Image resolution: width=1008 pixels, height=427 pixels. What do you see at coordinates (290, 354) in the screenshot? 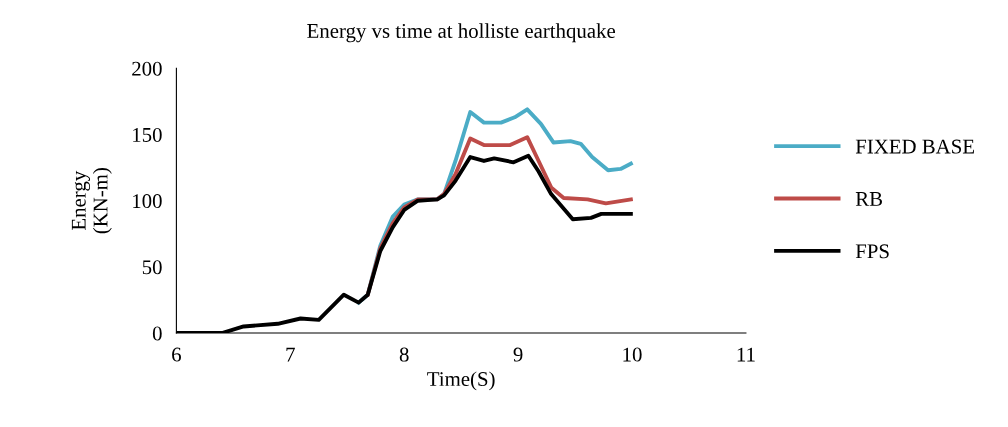
I see `x-tick-label: 7` at bounding box center [290, 354].